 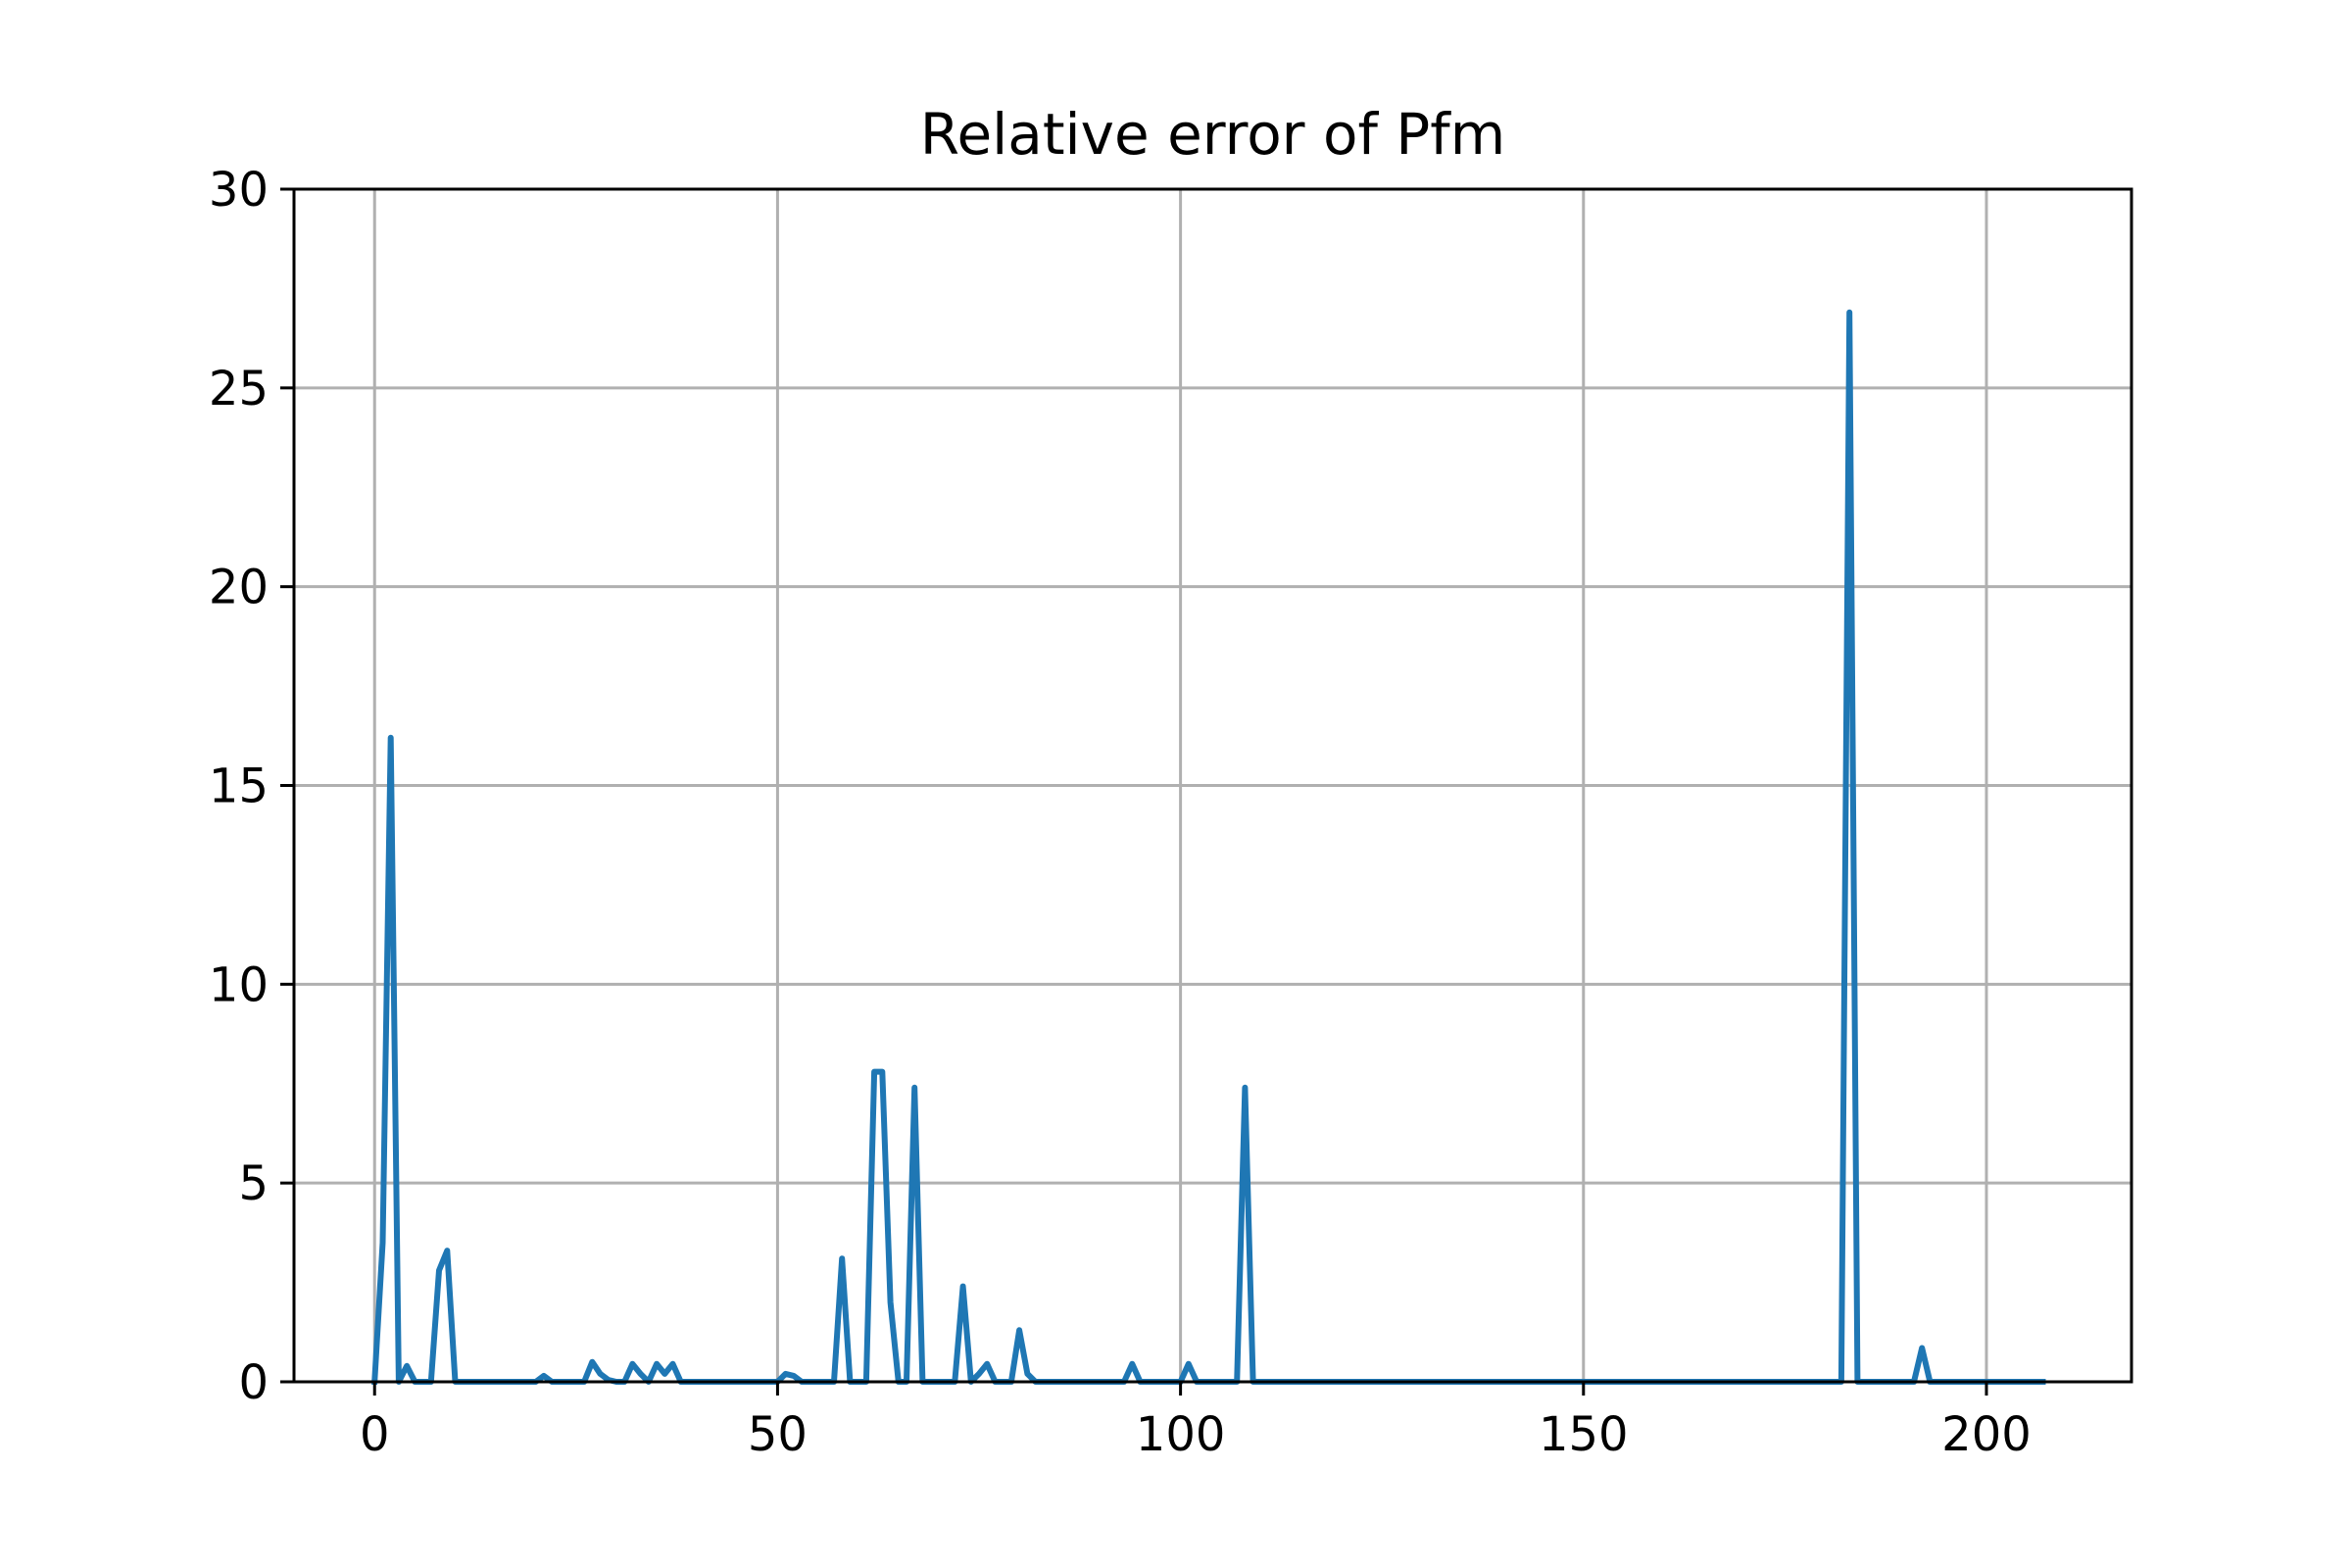 What do you see at coordinates (1986, 1434) in the screenshot?
I see `x-tick-label: 200` at bounding box center [1986, 1434].